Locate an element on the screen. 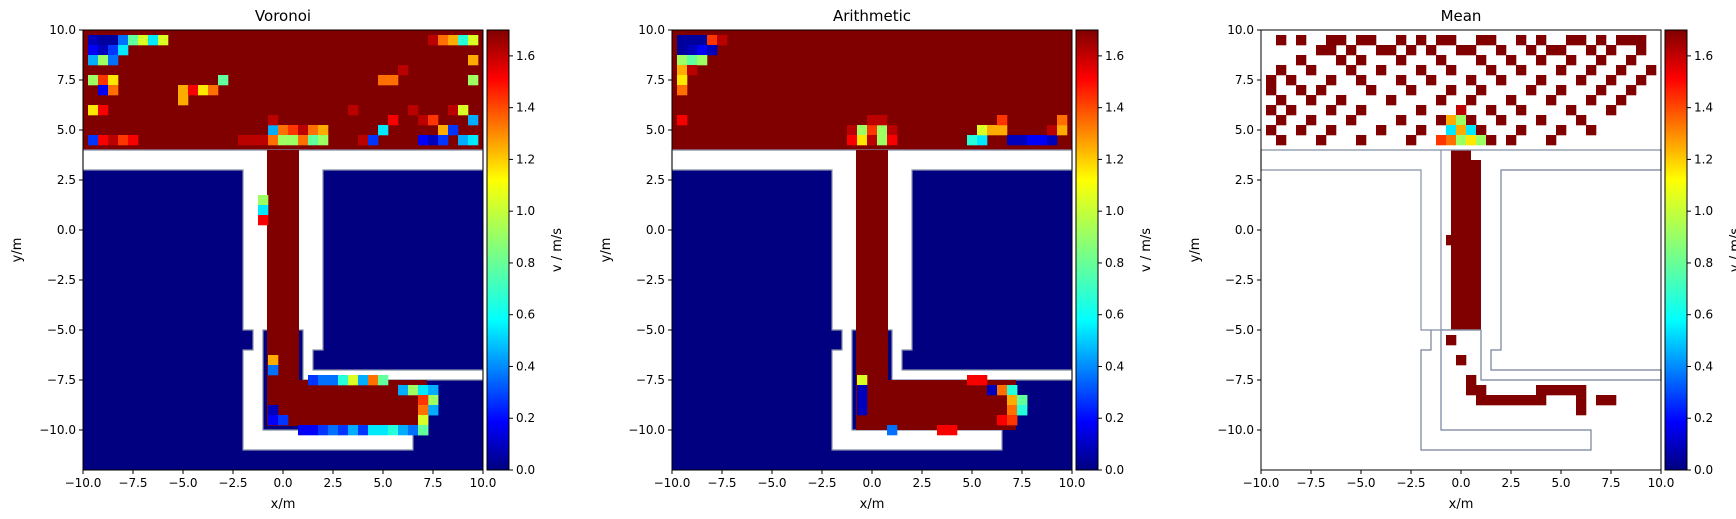  panel-title: Mean is located at coordinates (1461, 16).